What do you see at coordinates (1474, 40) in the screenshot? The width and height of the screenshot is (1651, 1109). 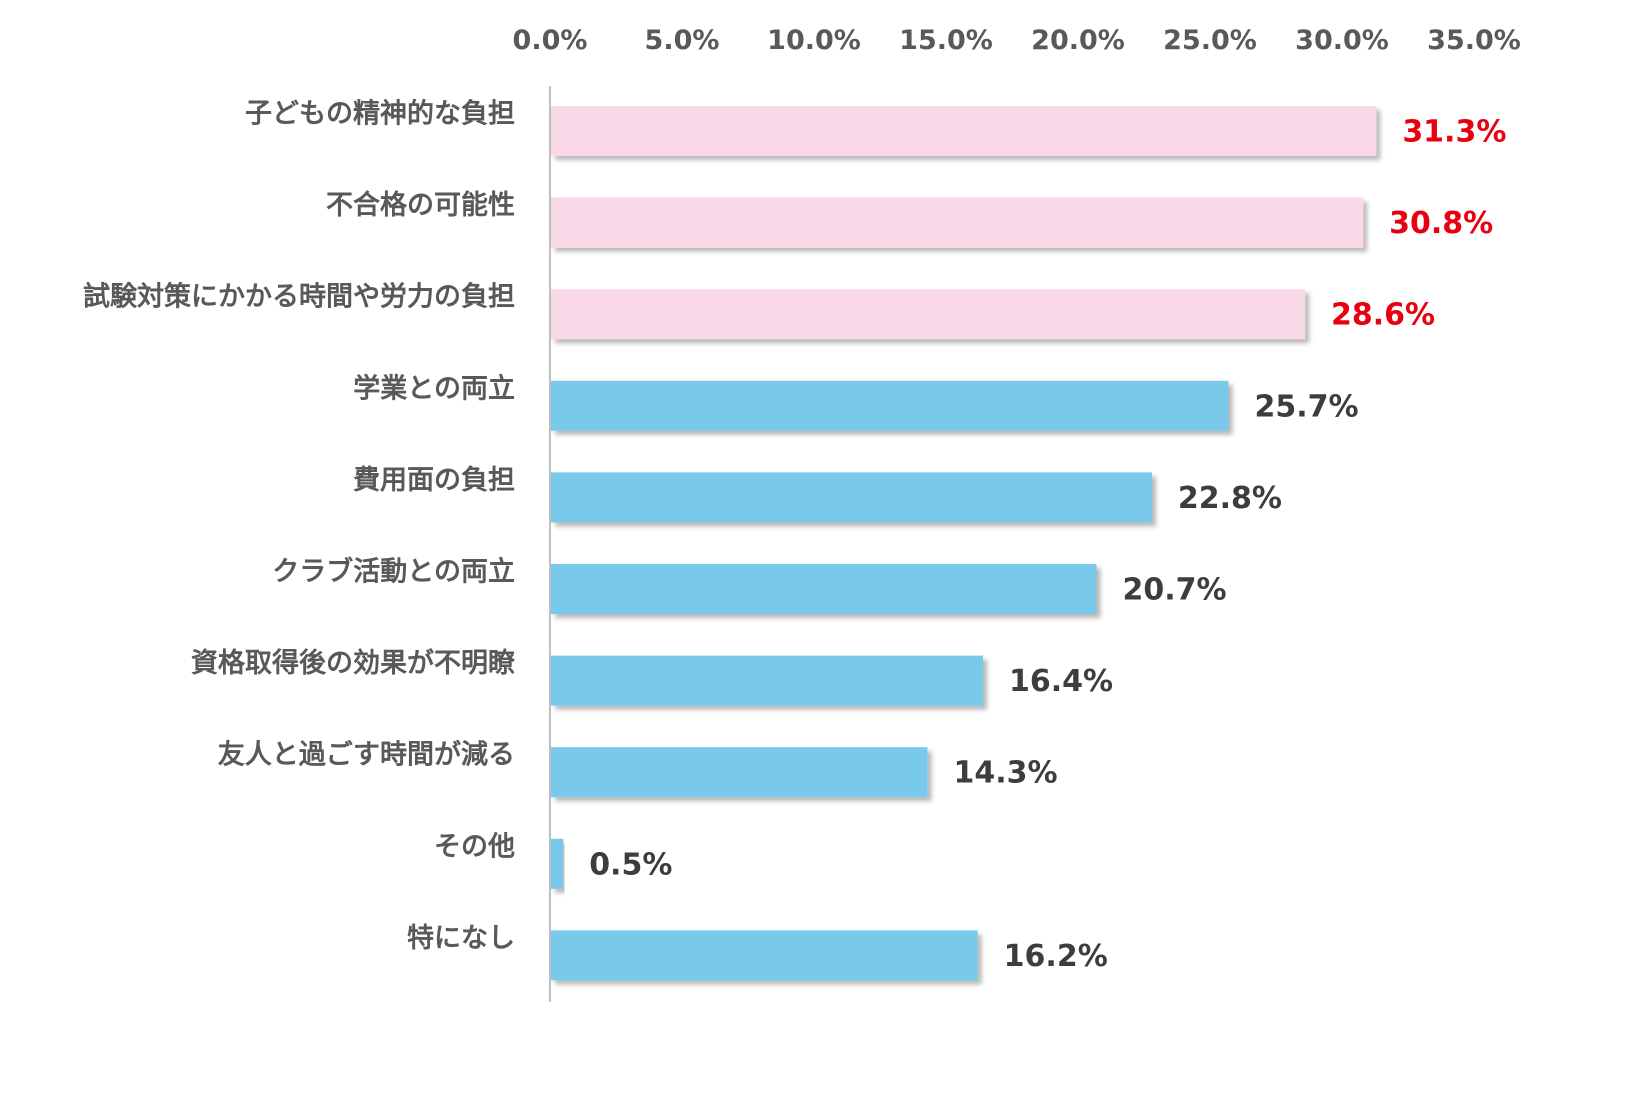 I see `x-tick-label: 35.0%` at bounding box center [1474, 40].